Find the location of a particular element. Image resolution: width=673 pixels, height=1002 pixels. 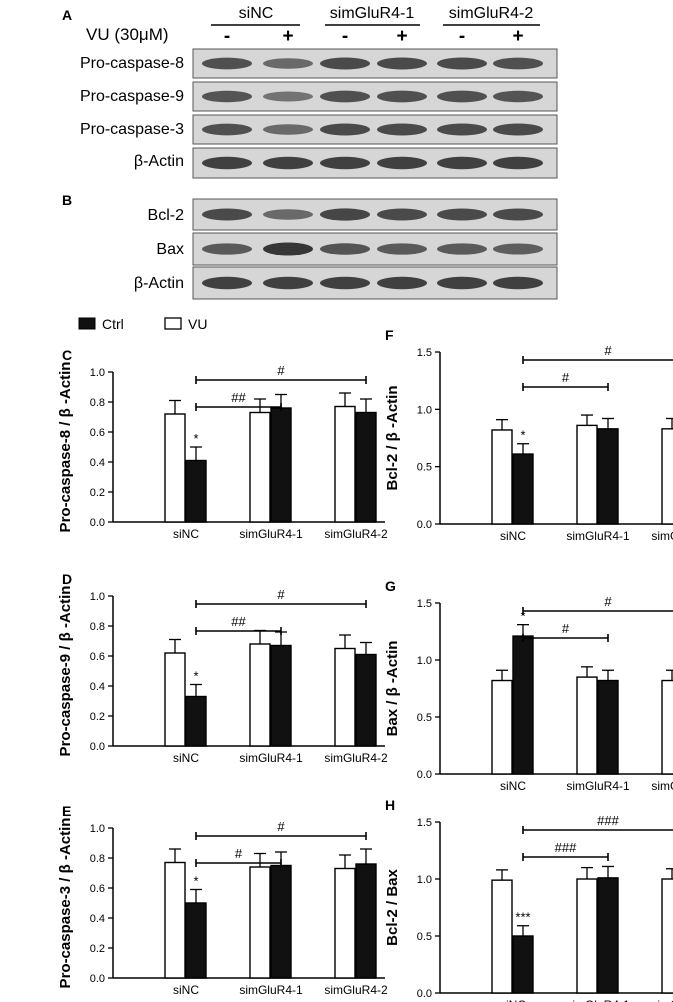

blot-b-row-labels: Bcl-2 Bax β-Actin is located at coordinates (159, 249).